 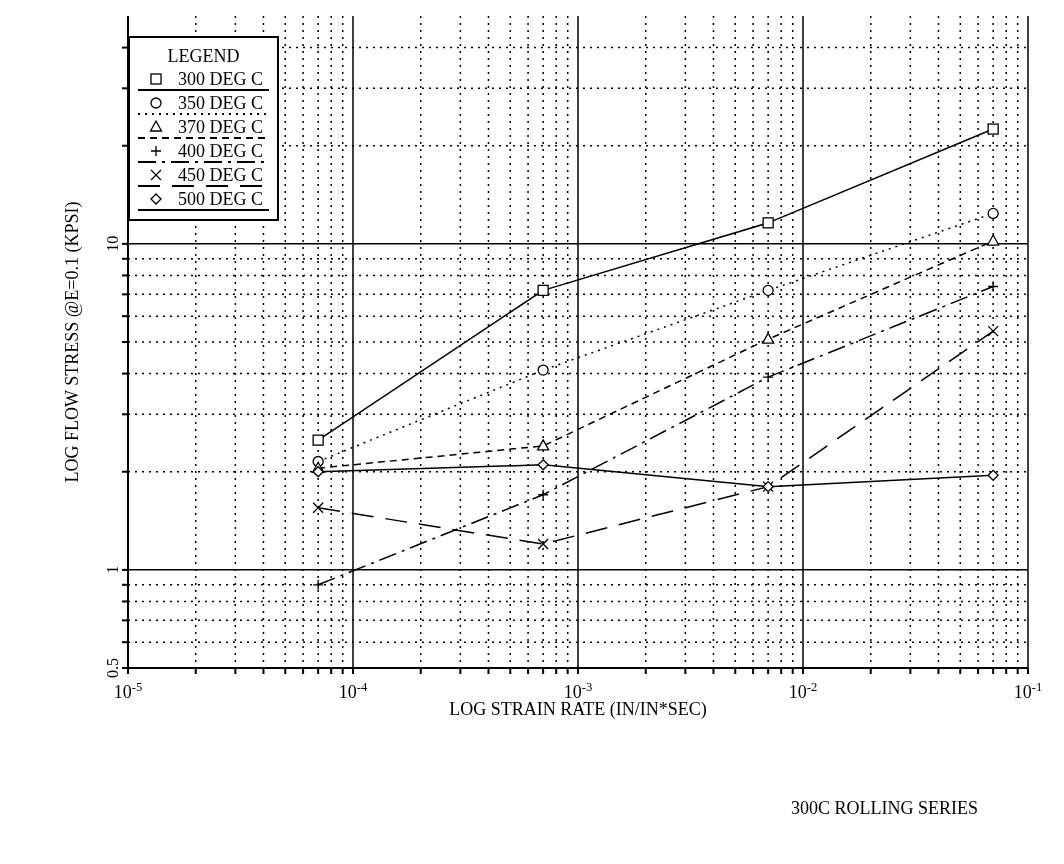 What do you see at coordinates (220, 79) in the screenshot?
I see `legend-label: 300 DEG C` at bounding box center [220, 79].